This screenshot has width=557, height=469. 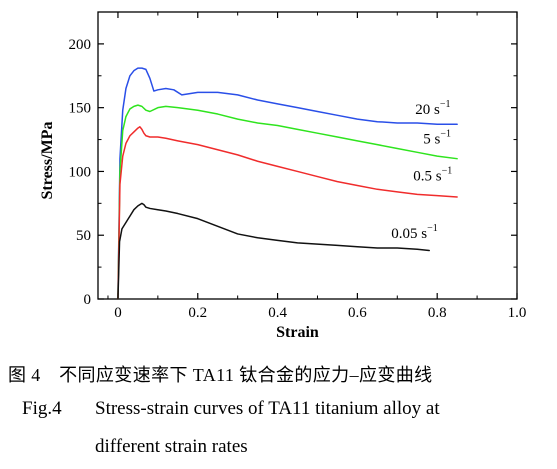 I want to click on y-axis-label: Stress/MPa, so click(x=47, y=161).